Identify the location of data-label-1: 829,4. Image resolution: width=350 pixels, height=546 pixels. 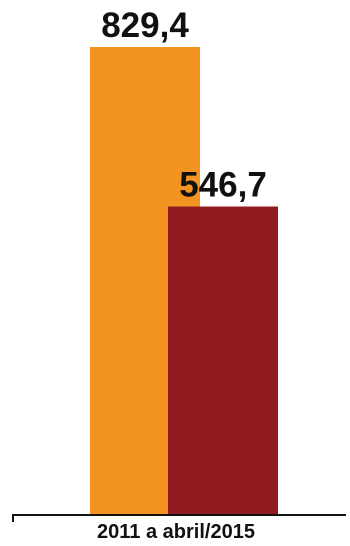
(145, 25).